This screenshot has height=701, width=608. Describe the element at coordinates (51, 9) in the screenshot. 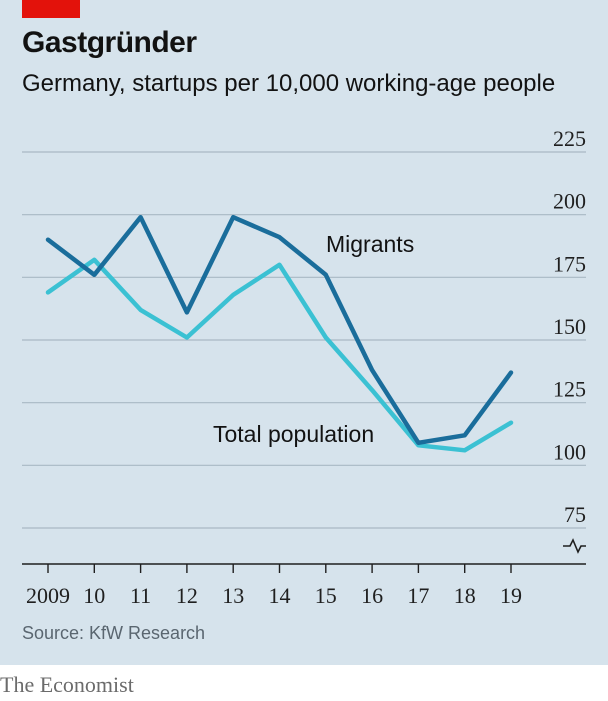

I see `brand-red-tag` at that location.